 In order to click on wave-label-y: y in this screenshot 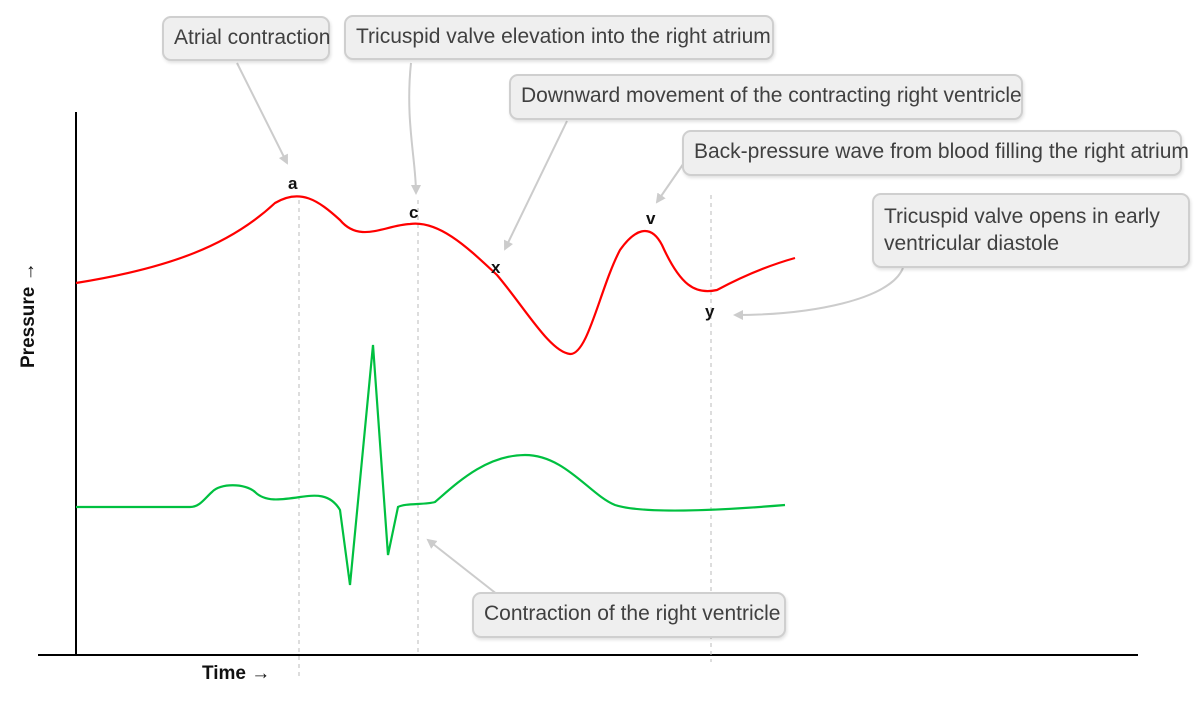, I will do `click(710, 311)`.